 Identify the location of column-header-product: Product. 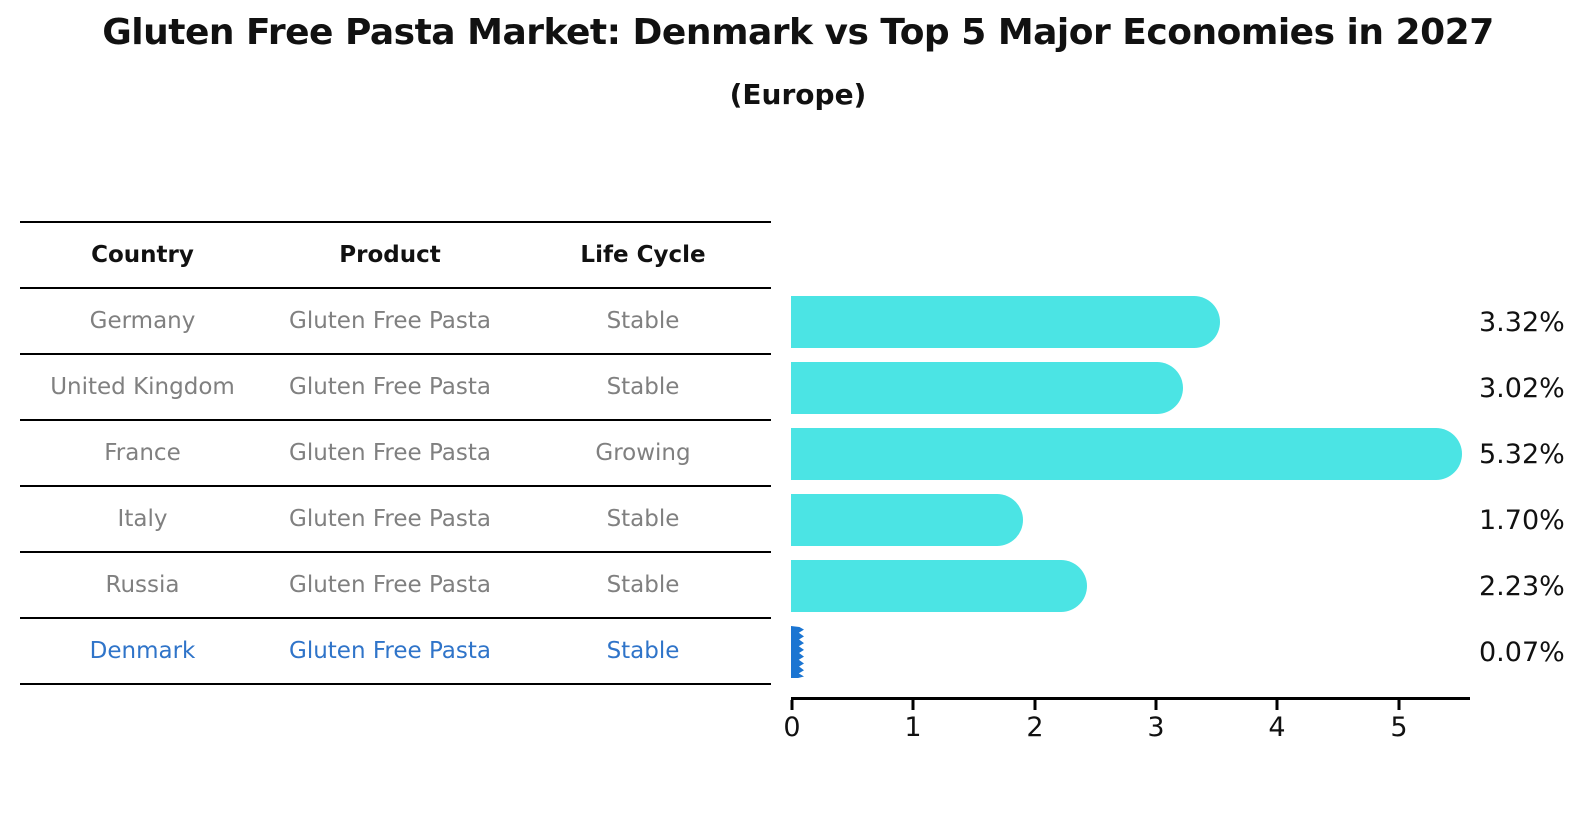
(390, 255).